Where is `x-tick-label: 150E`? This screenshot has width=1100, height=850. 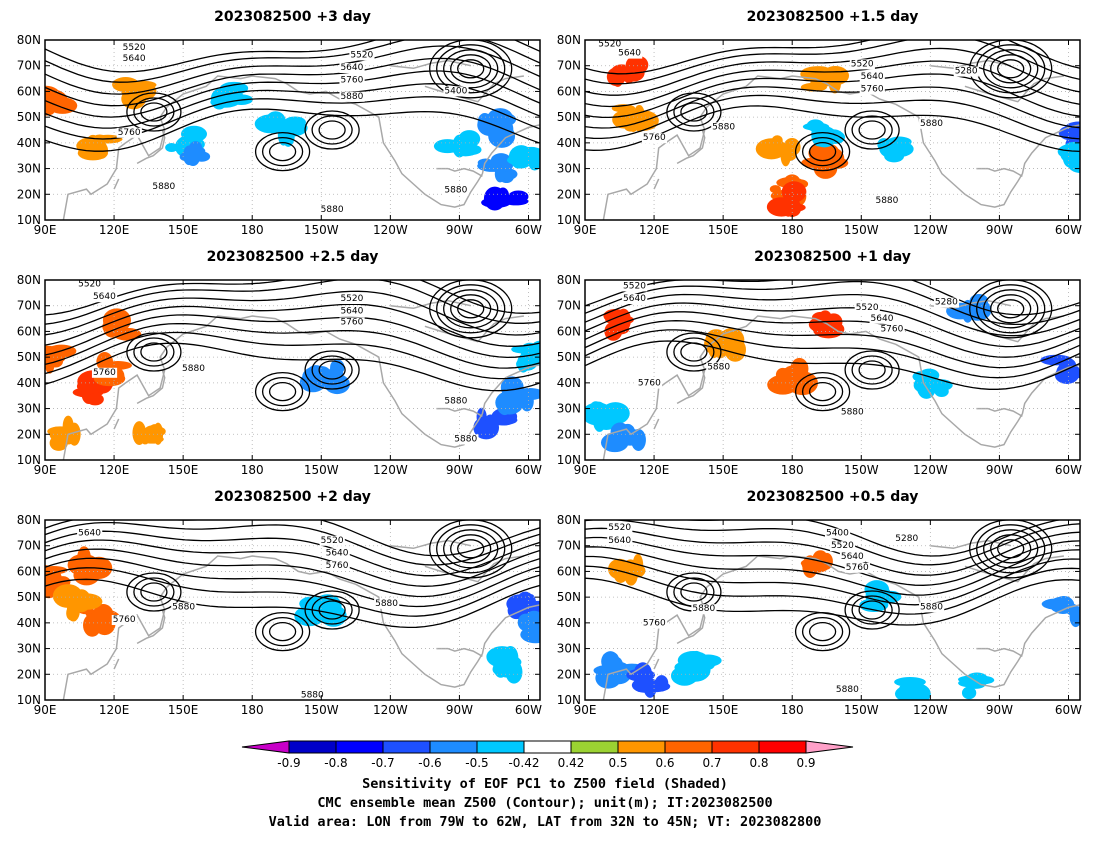 x-tick-label: 150E is located at coordinates (183, 710).